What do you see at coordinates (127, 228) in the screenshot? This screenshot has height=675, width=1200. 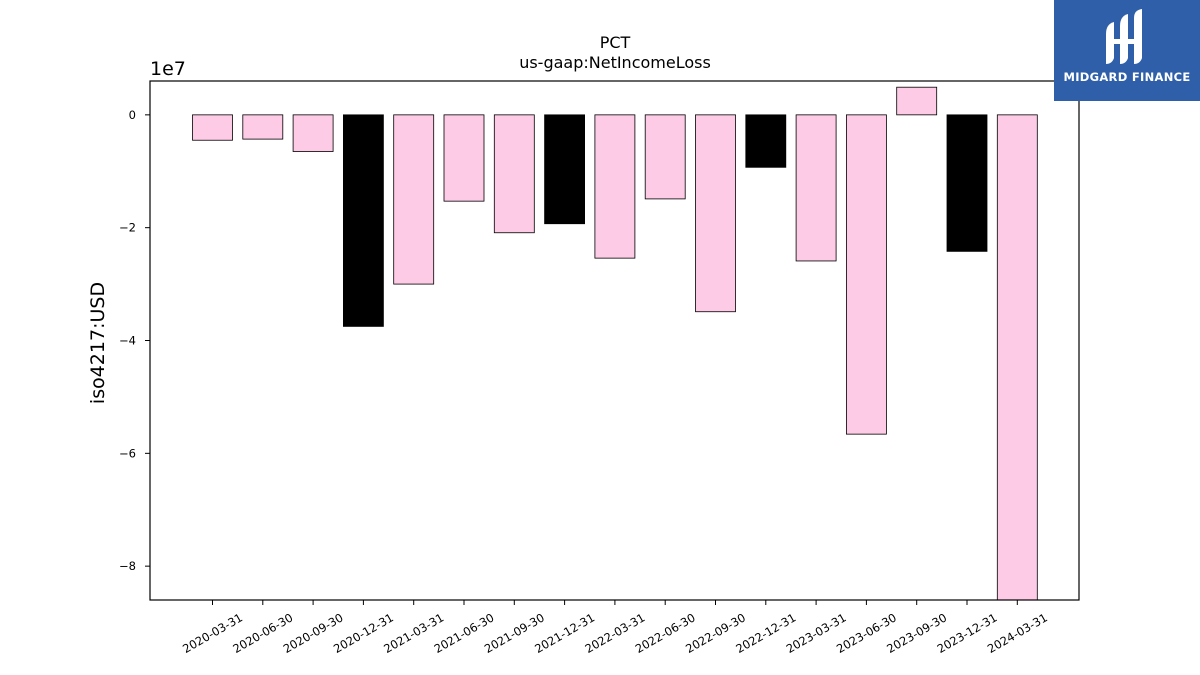 I see `y-tick-label: −2` at bounding box center [127, 228].